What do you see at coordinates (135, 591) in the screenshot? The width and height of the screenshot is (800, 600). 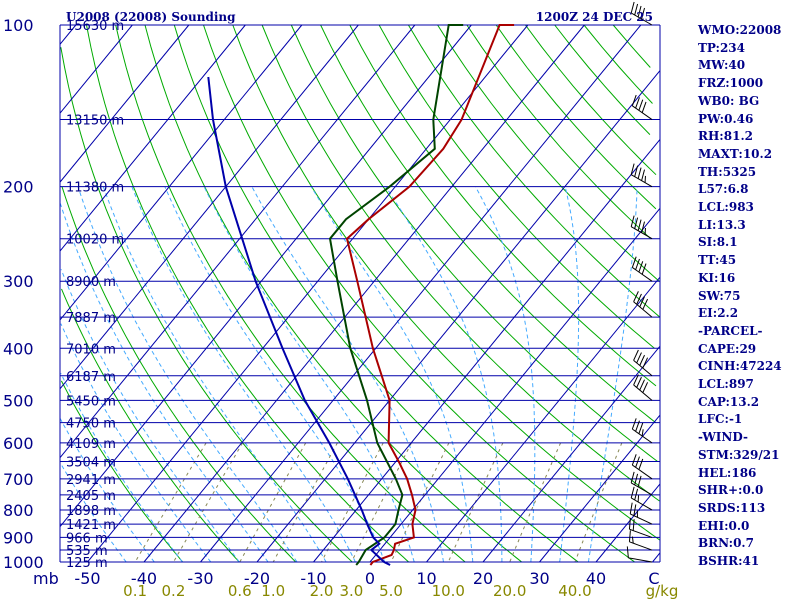 I see `mixing-ratio-label: 0.1` at bounding box center [135, 591].